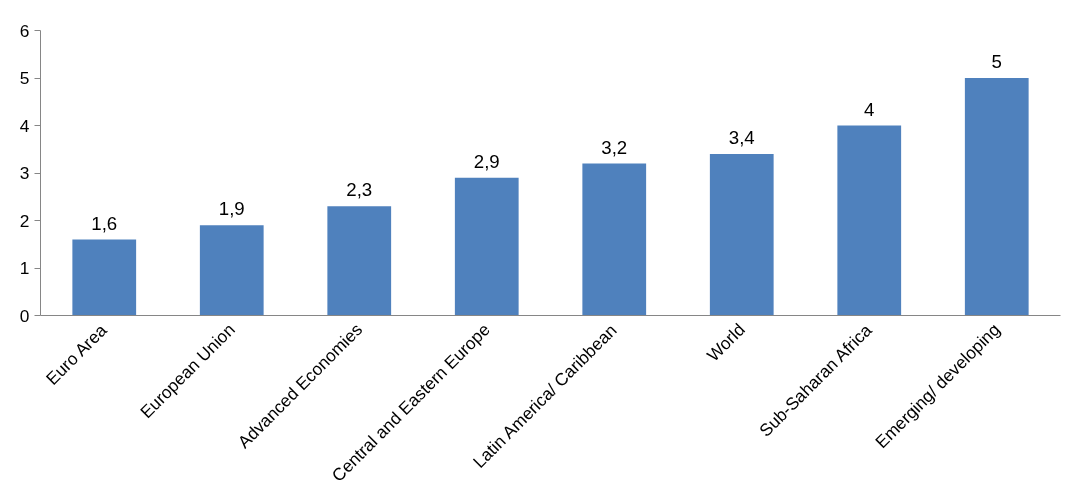 This screenshot has width=1081, height=503. Describe the element at coordinates (104, 223) in the screenshot. I see `data-label: 1,6` at that location.